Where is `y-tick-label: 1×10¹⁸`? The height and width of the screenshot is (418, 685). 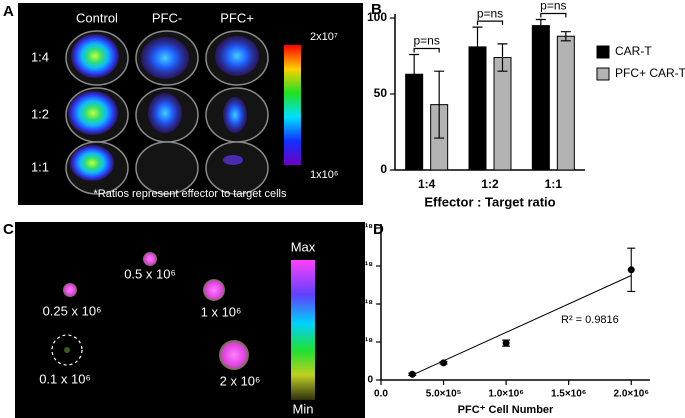 y-tick-label: 1×10¹⁸ is located at coordinates (357, 342).